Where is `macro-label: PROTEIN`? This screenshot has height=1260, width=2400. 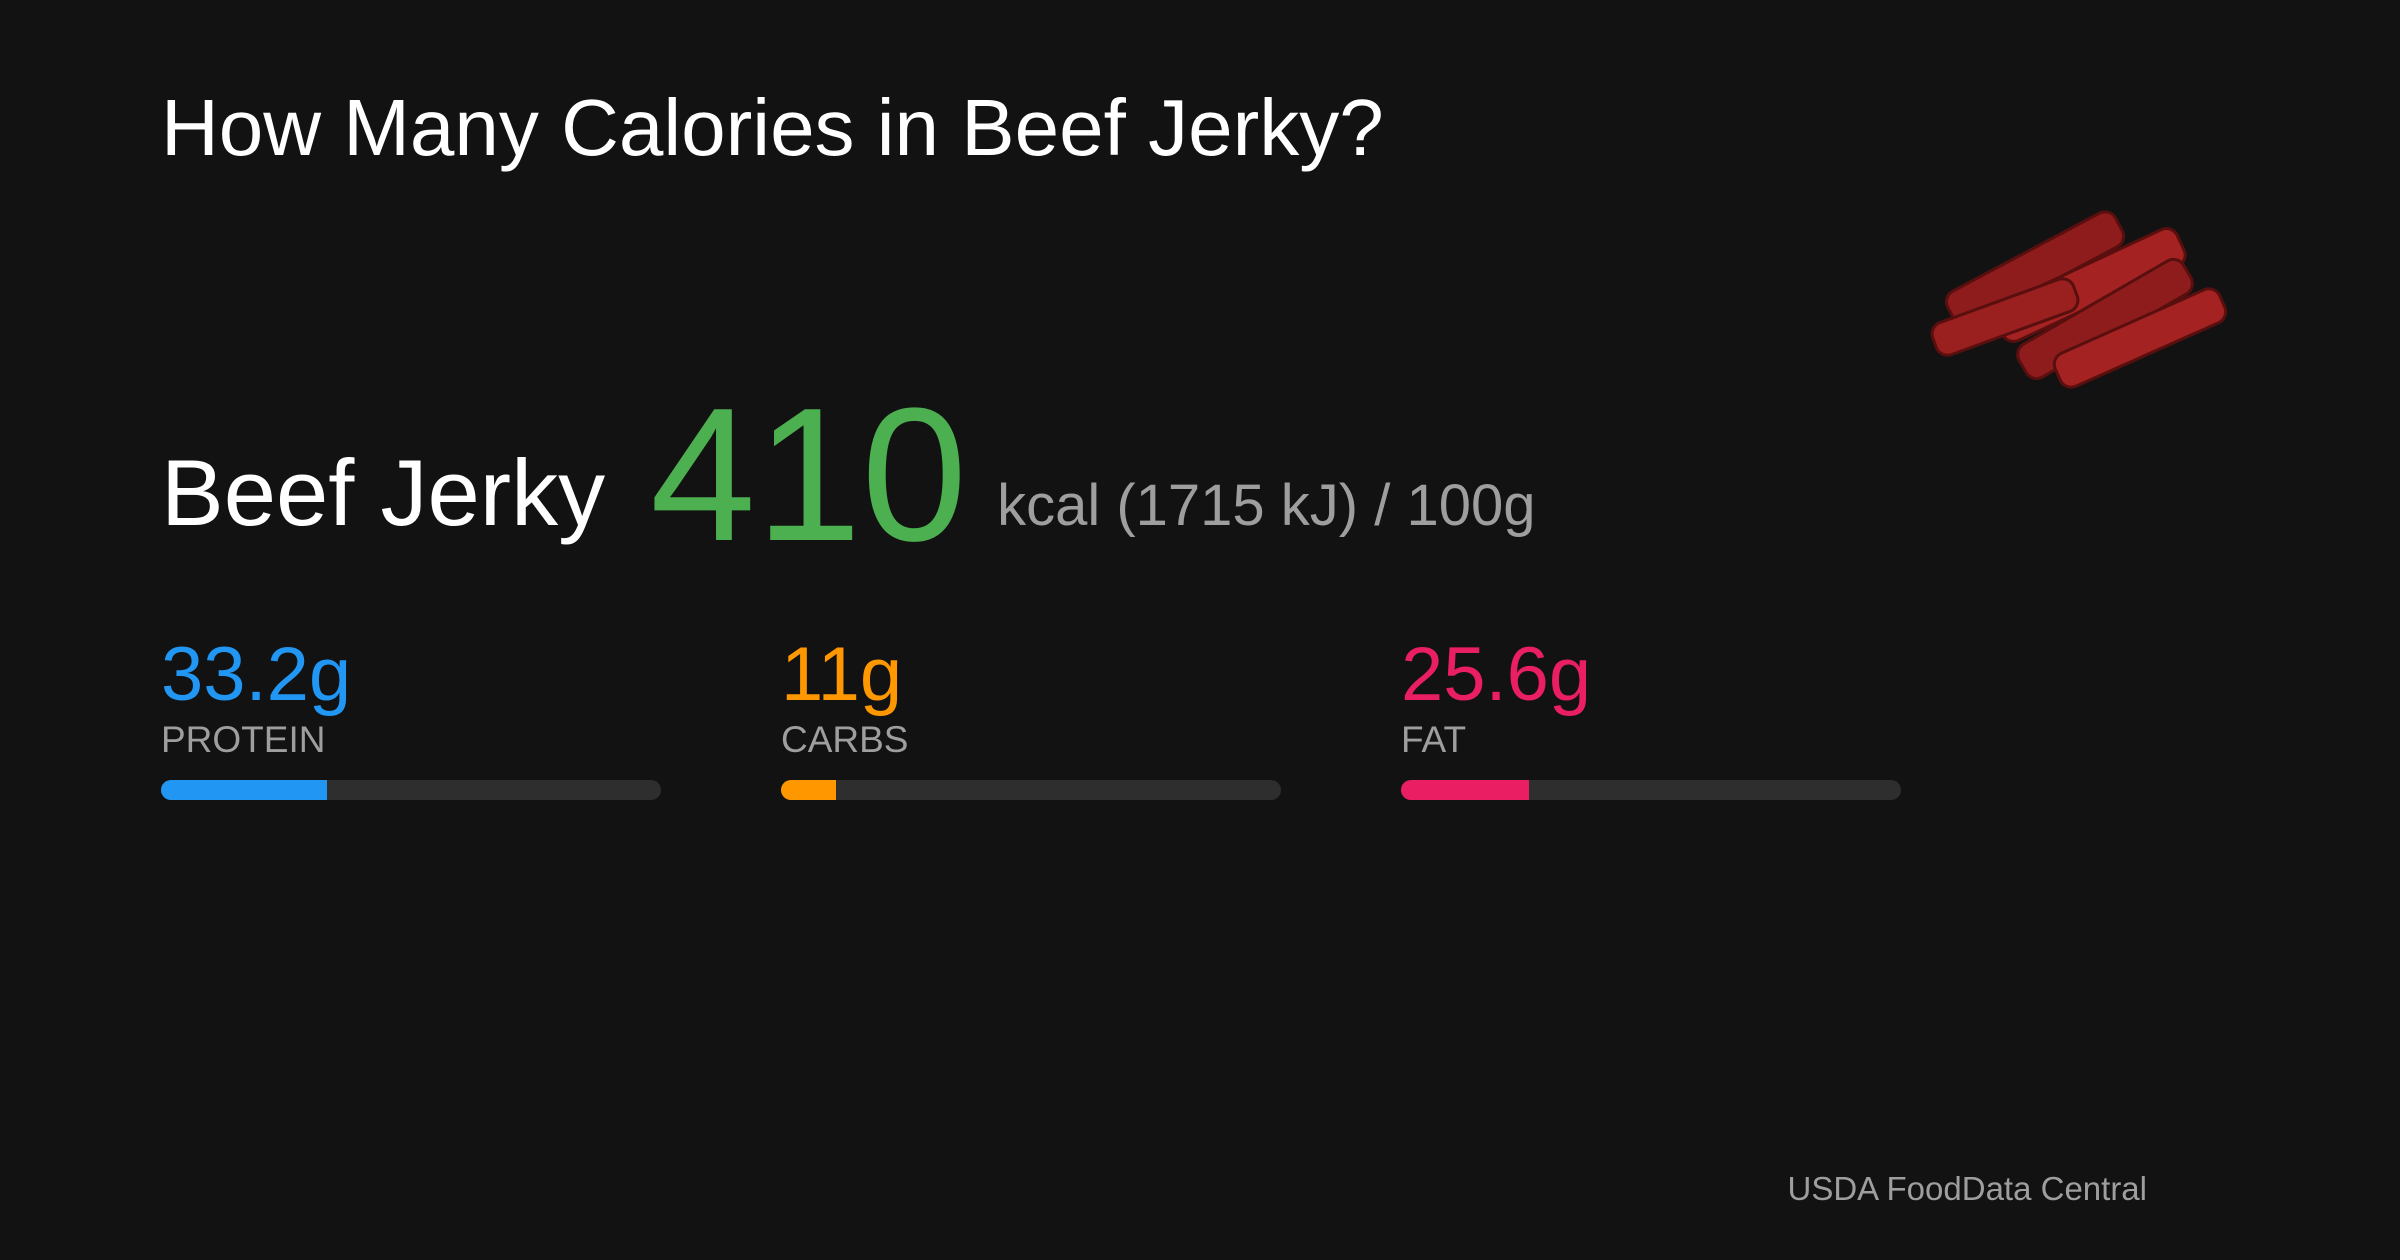
macro-label: PROTEIN is located at coordinates (243, 739).